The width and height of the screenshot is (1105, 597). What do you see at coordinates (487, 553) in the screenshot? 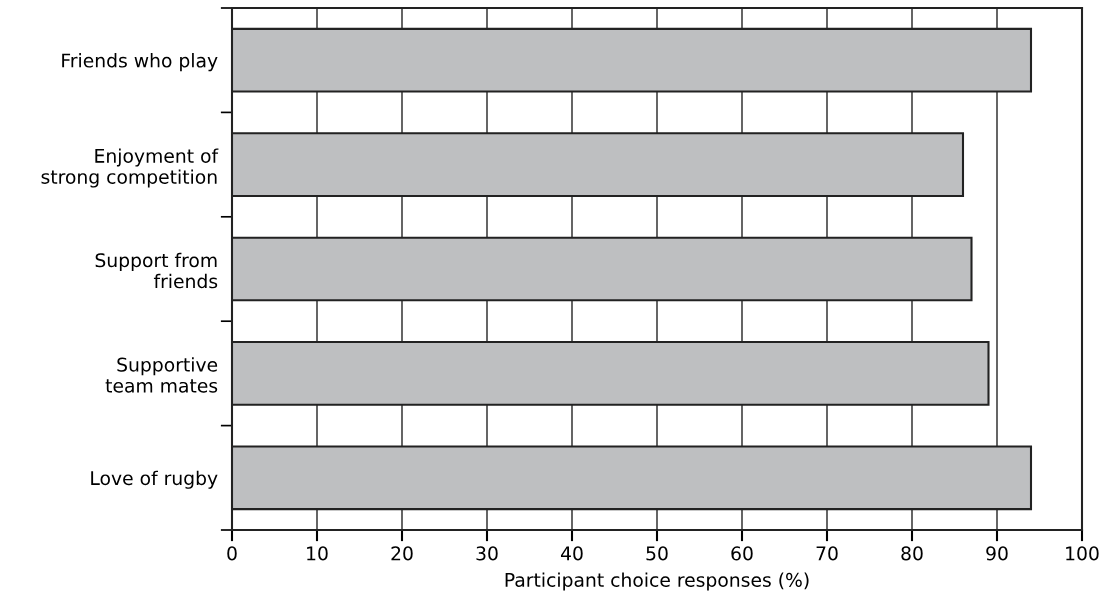
I see `x-tick-label: 30` at bounding box center [487, 553].